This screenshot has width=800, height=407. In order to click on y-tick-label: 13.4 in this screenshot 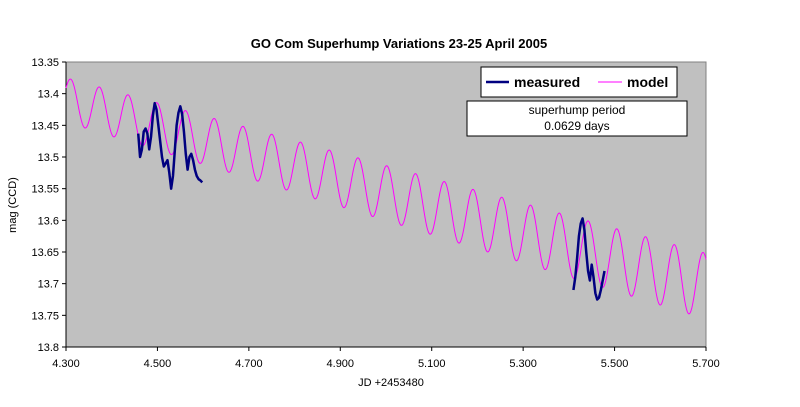, I will do `click(48, 95)`.